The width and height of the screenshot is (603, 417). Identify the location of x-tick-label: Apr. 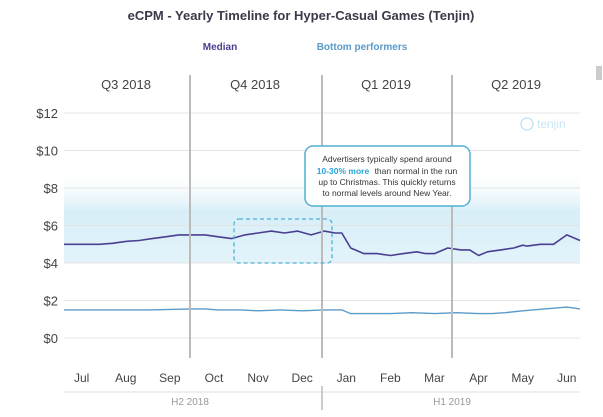
(478, 378).